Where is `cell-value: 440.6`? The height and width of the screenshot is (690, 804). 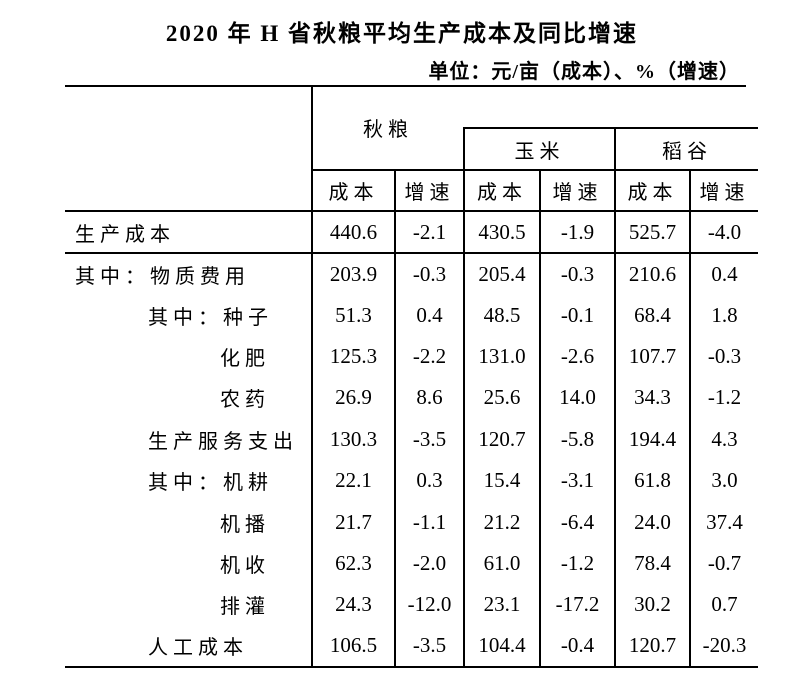 cell-value: 440.6 is located at coordinates (353, 232).